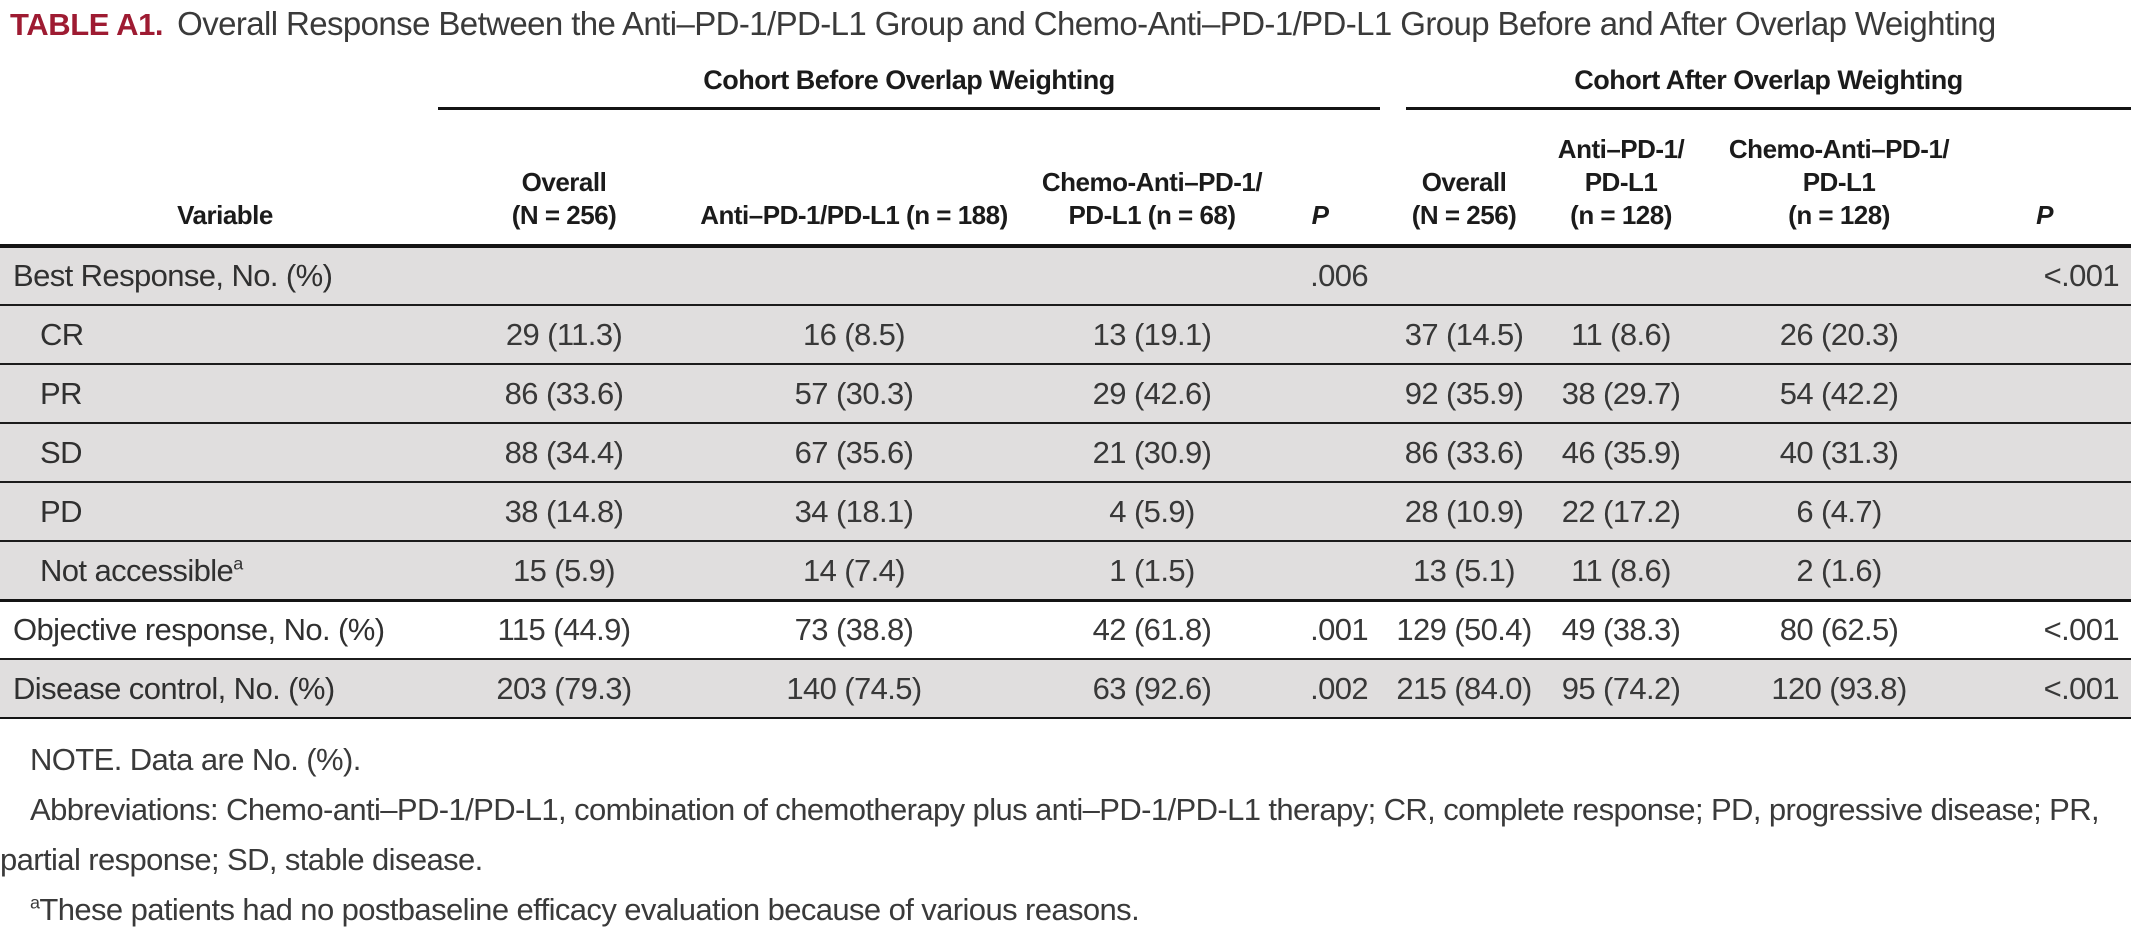 This screenshot has width=2131, height=935. Describe the element at coordinates (854, 334) in the screenshot. I see `cell-before-anti: 16 (8.5)` at that location.